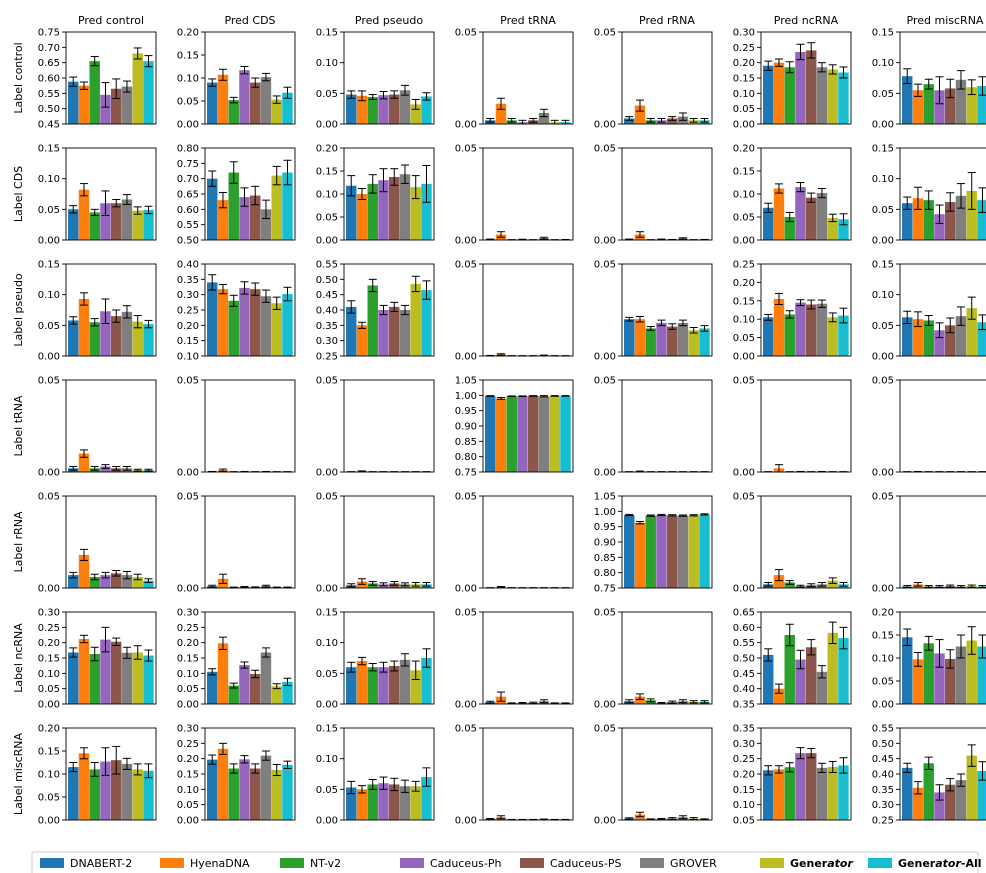 The height and width of the screenshot is (873, 986). I want to click on y-tick-label: 0.70, so click(49, 48).